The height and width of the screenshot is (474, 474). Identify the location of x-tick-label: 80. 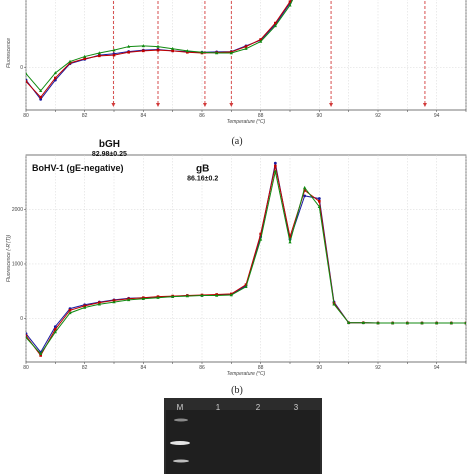
(26, 368).